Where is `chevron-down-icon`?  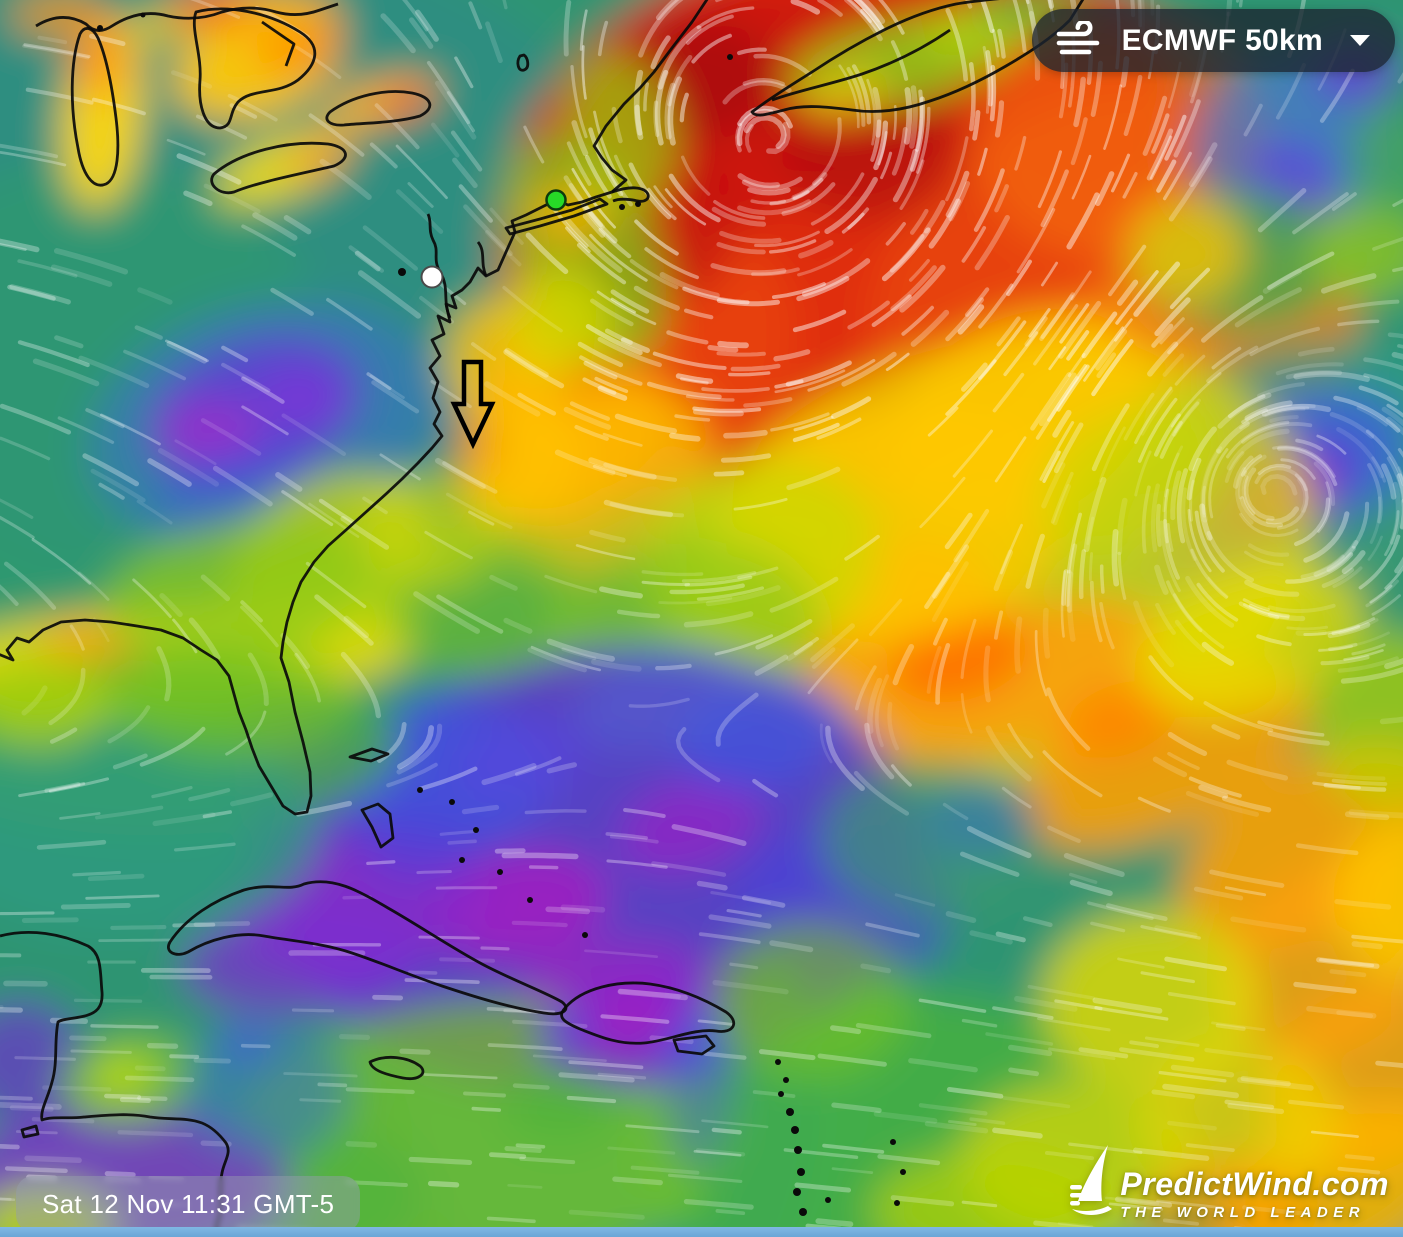
chevron-down-icon is located at coordinates (1360, 40).